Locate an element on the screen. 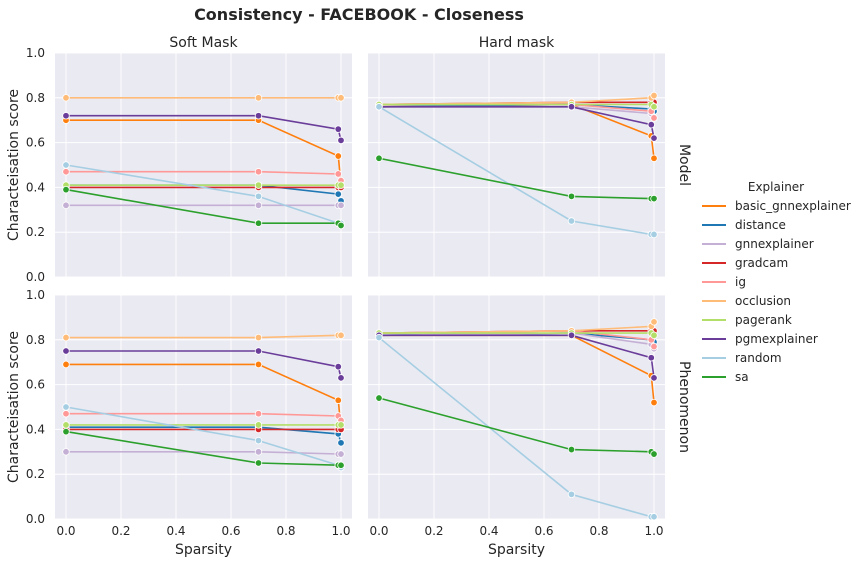  data-point-distance is located at coordinates (341, 443).